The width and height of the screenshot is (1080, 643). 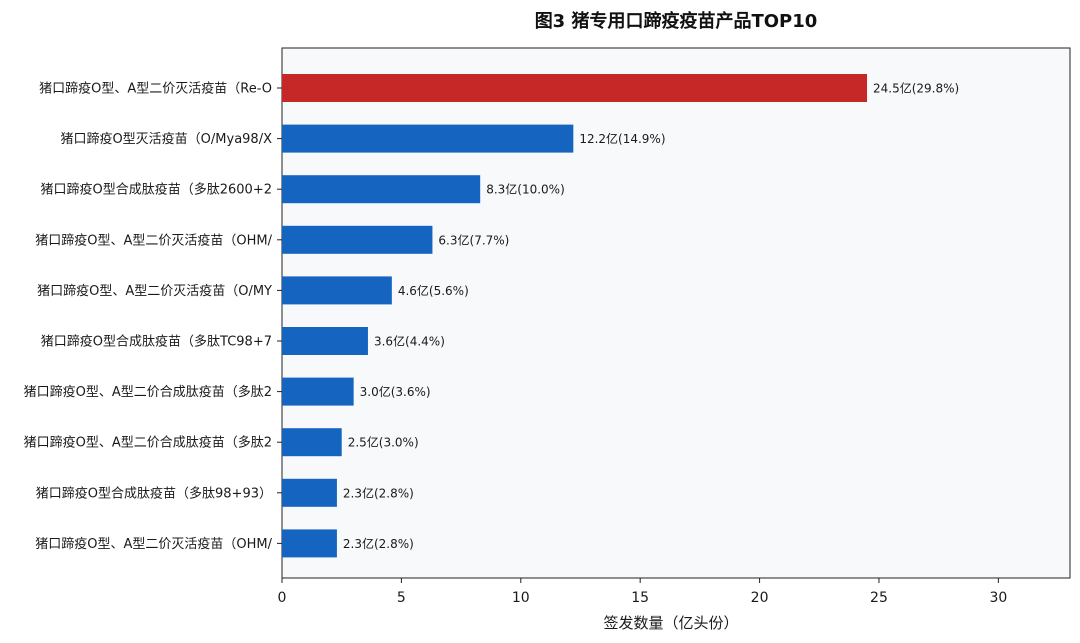 I want to click on category-label: 猪口蹄疫O型、A型二价灭活疫苗（O/MY, so click(x=154, y=291).